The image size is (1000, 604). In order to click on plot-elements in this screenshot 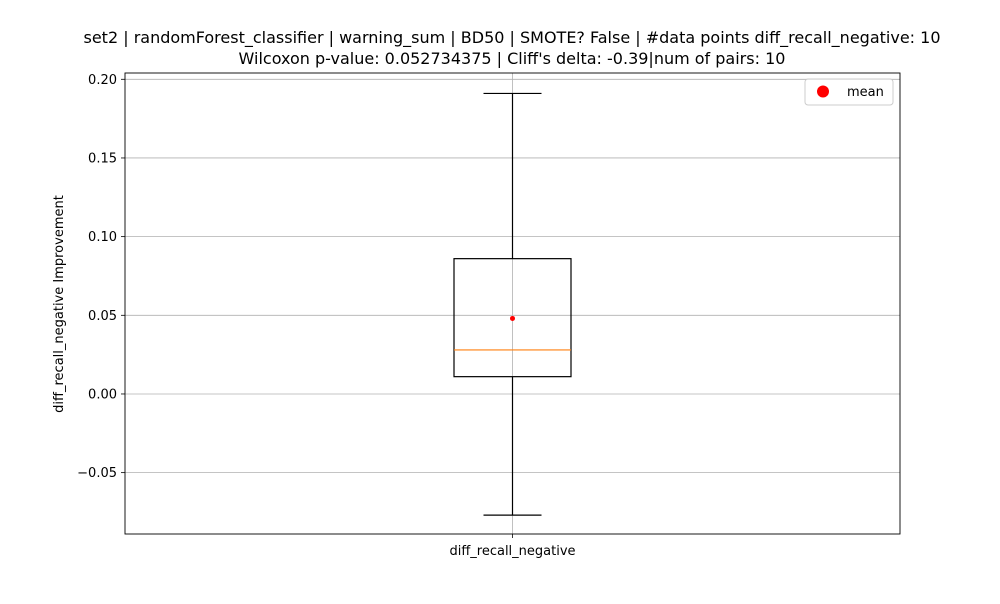, I will do `click(512, 304)`.